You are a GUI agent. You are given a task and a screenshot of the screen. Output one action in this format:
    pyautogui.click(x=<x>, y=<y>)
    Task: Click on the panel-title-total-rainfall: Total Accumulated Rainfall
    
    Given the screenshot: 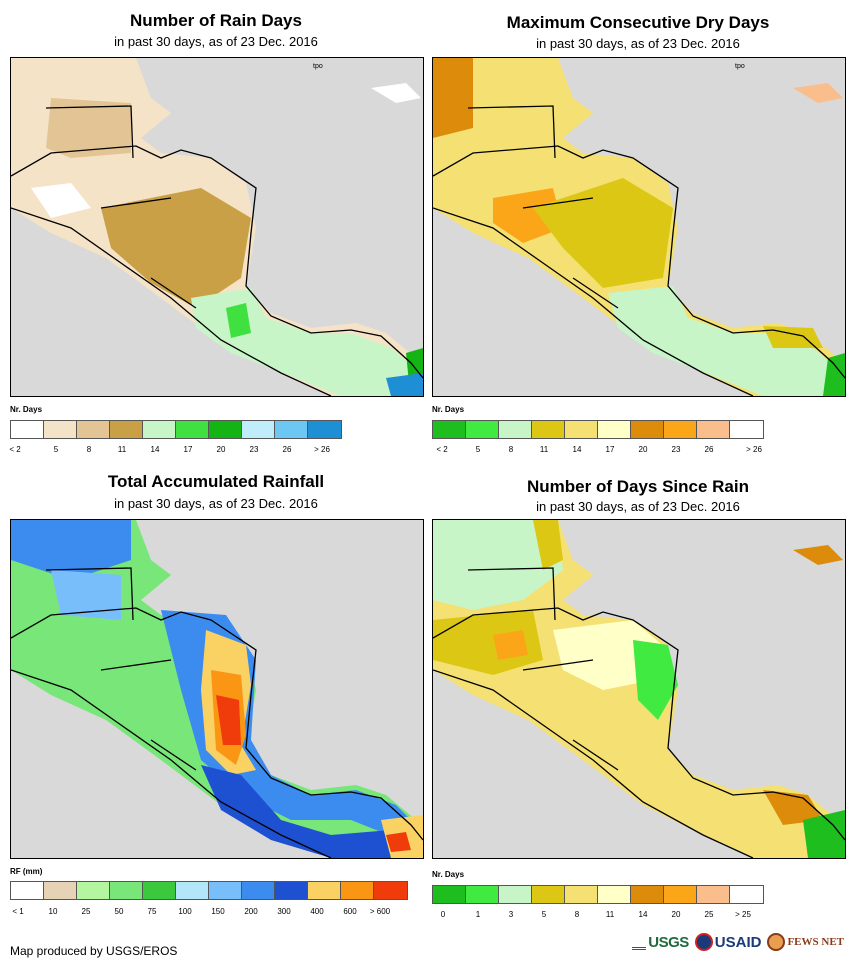 What is the action you would take?
    pyautogui.click(x=216, y=481)
    